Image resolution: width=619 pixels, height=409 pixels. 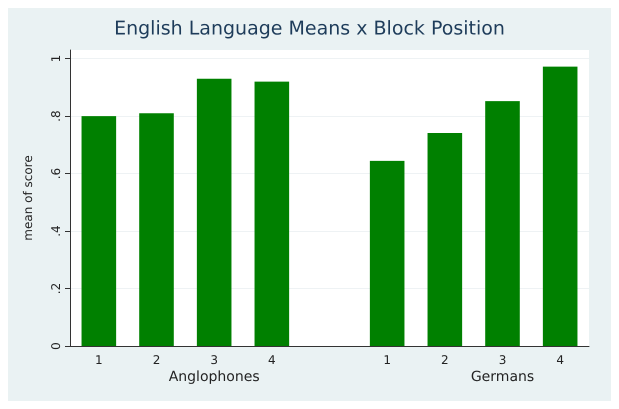 What do you see at coordinates (56, 116) in the screenshot?
I see `y-tick-label: .8` at bounding box center [56, 116].